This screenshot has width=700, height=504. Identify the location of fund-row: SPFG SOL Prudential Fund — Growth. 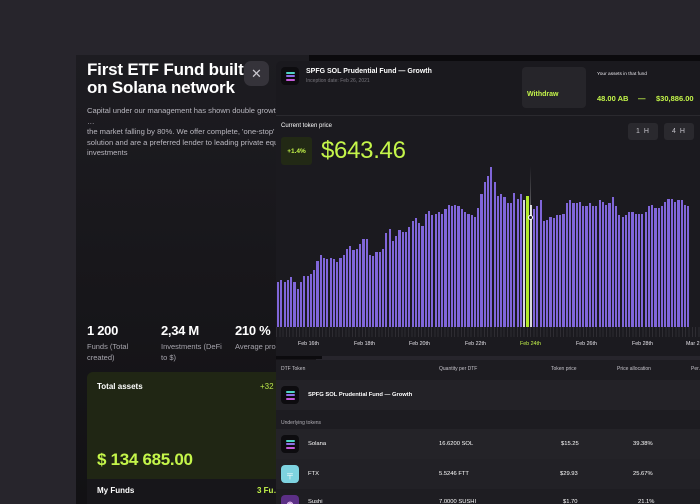
(488, 395).